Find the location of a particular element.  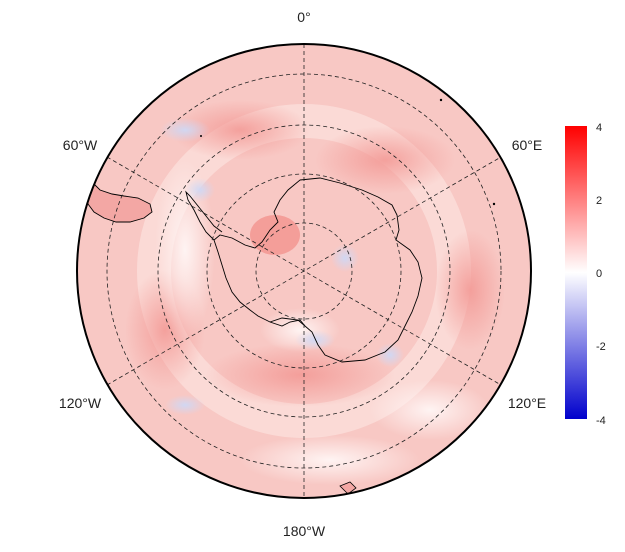

colorbar: 4 2 0 -2 -4 is located at coordinates (585, 274).